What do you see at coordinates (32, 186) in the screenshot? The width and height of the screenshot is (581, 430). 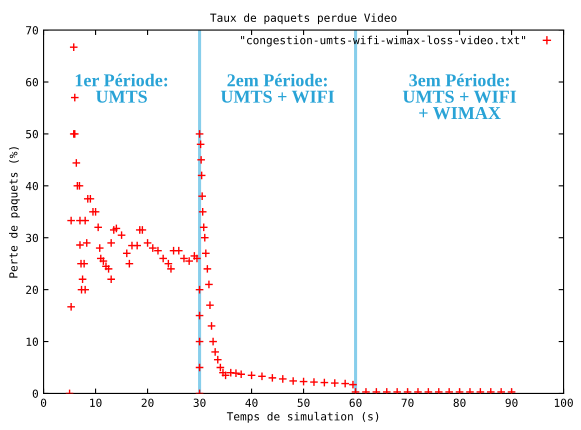 I see `y-tick-label: 40` at bounding box center [32, 186].